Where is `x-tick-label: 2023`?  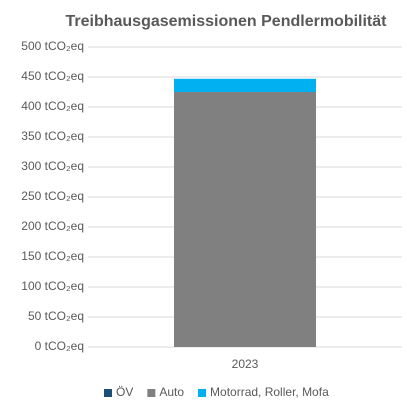
x-tick-label: 2023 is located at coordinates (245, 364).